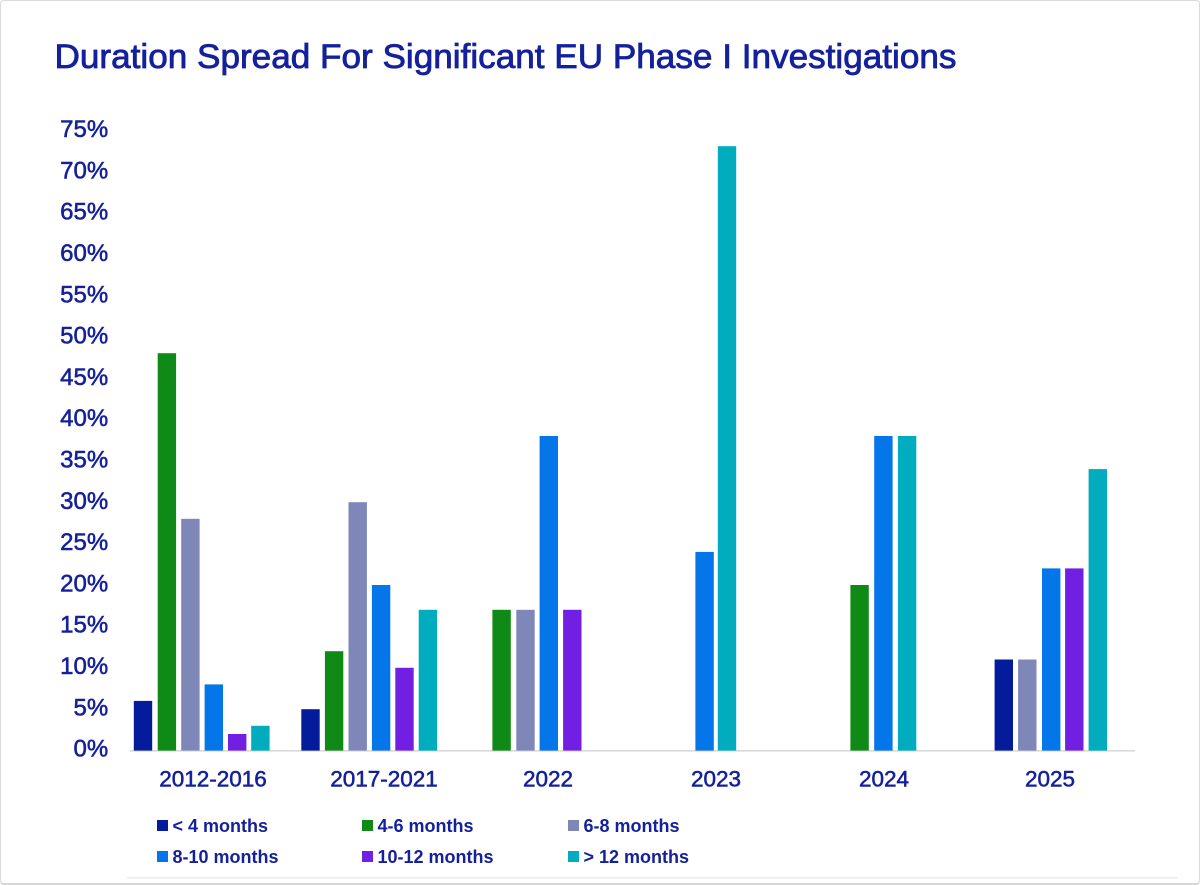  I want to click on svg-text: 15%, so click(84, 624).